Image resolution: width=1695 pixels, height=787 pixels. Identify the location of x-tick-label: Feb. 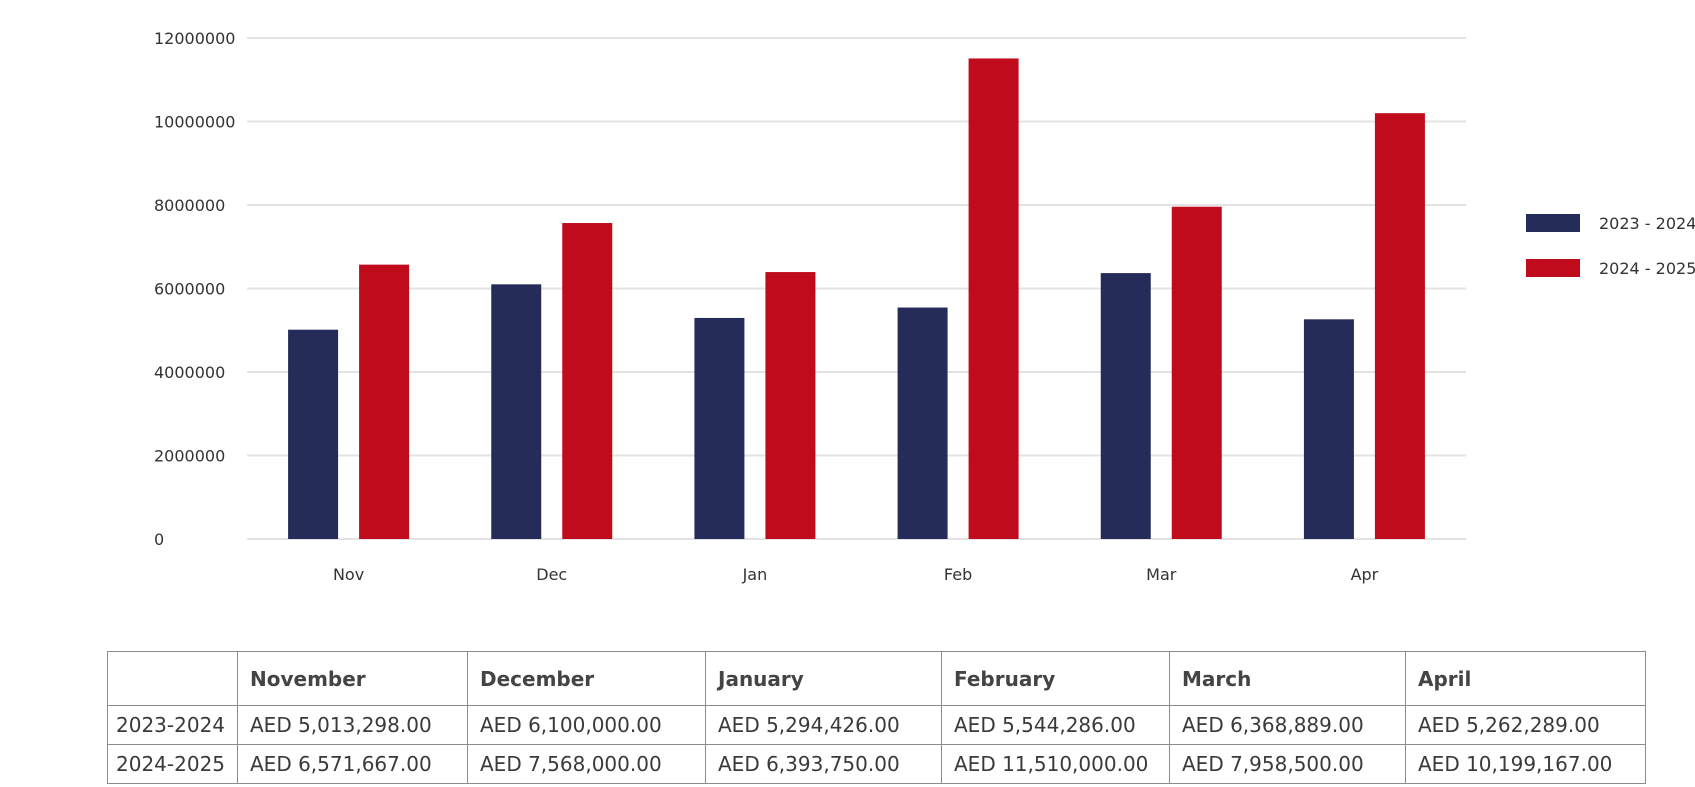
(958, 574).